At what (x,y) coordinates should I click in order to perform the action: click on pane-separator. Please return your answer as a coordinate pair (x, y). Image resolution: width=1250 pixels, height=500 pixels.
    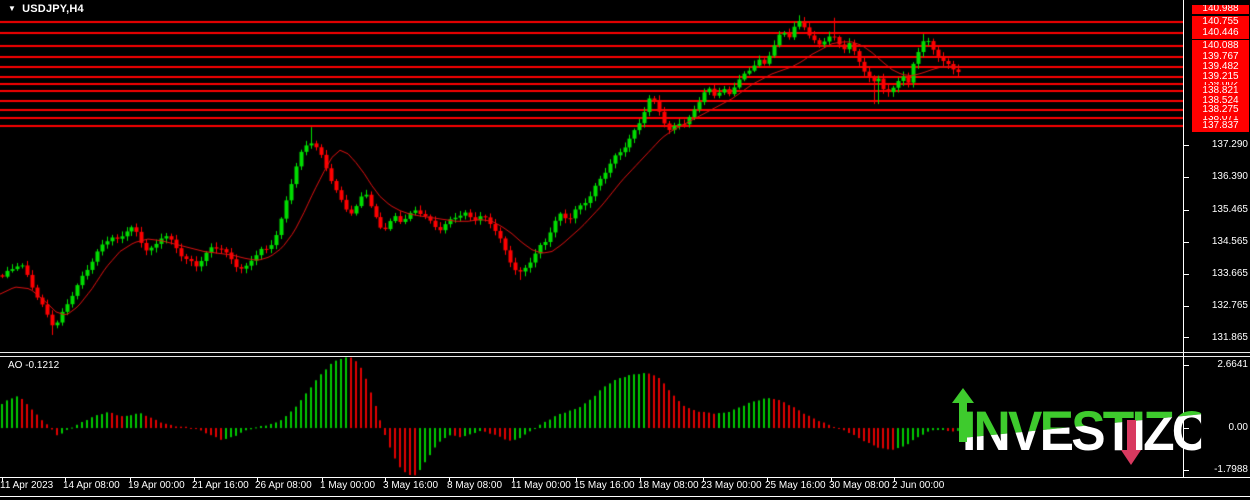
    Looking at the image, I should click on (625, 354).